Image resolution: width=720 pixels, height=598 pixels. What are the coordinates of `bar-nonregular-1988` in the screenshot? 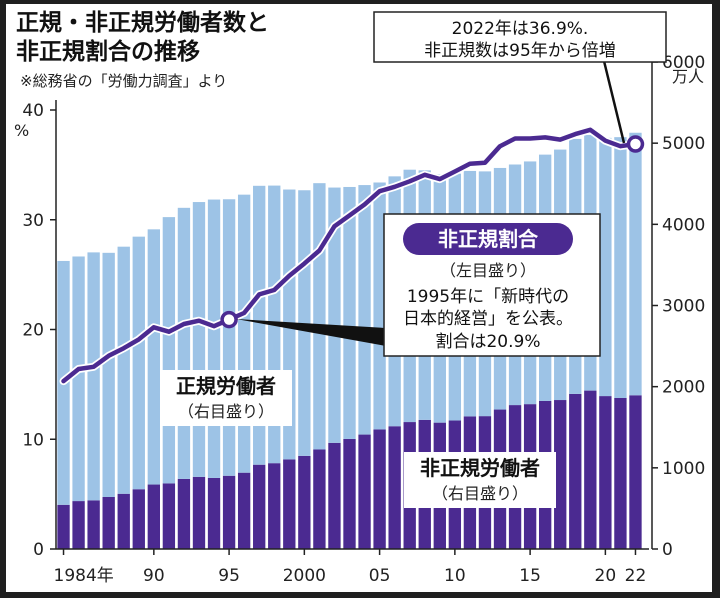 It's located at (123, 521).